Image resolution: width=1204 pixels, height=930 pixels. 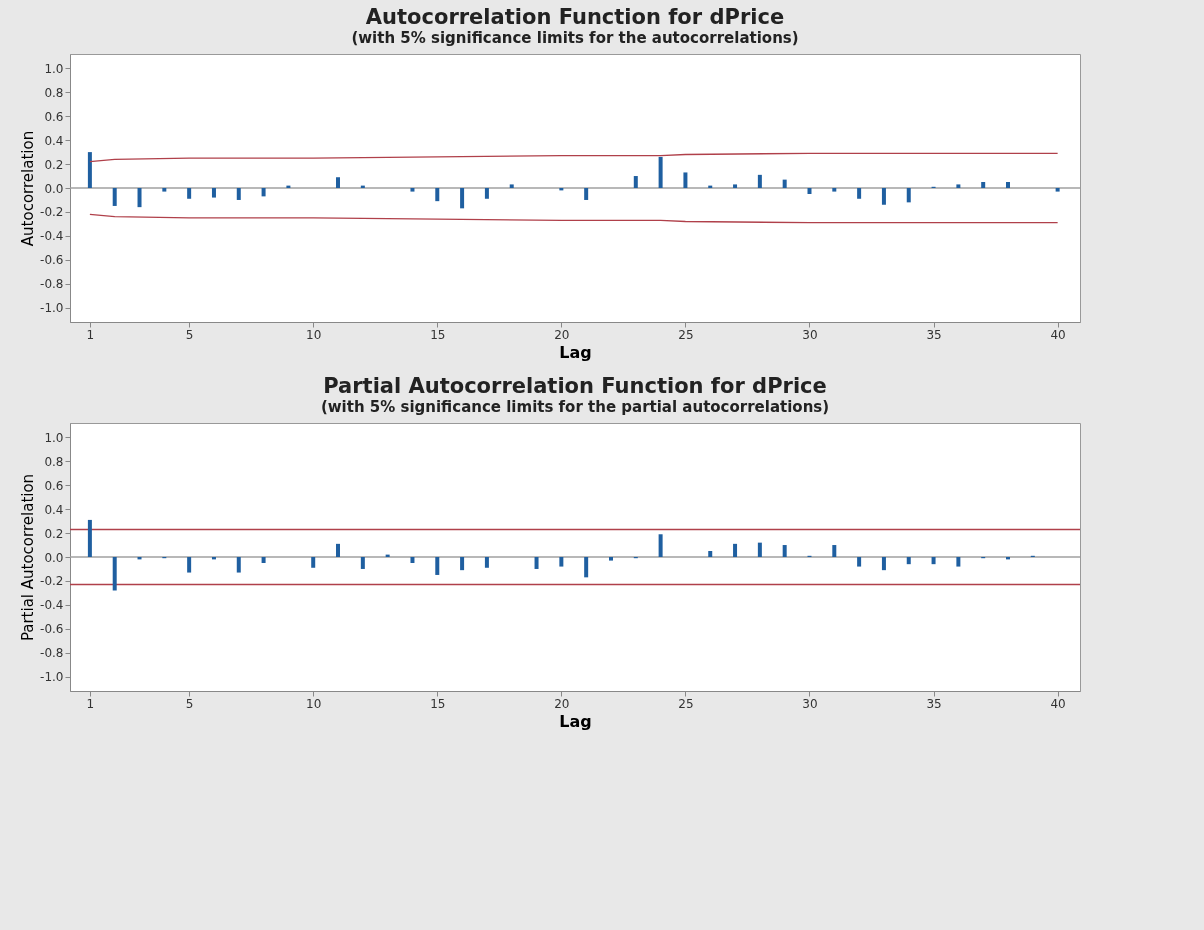 I want to click on y-axis-title: Partial Autocorrelation, so click(x=28, y=557).